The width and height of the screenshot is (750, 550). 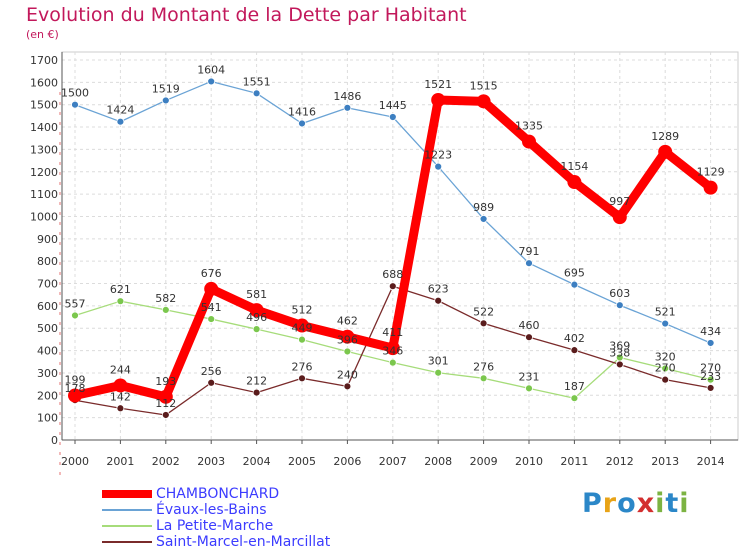 I want to click on data-label: 434, so click(x=710, y=331).